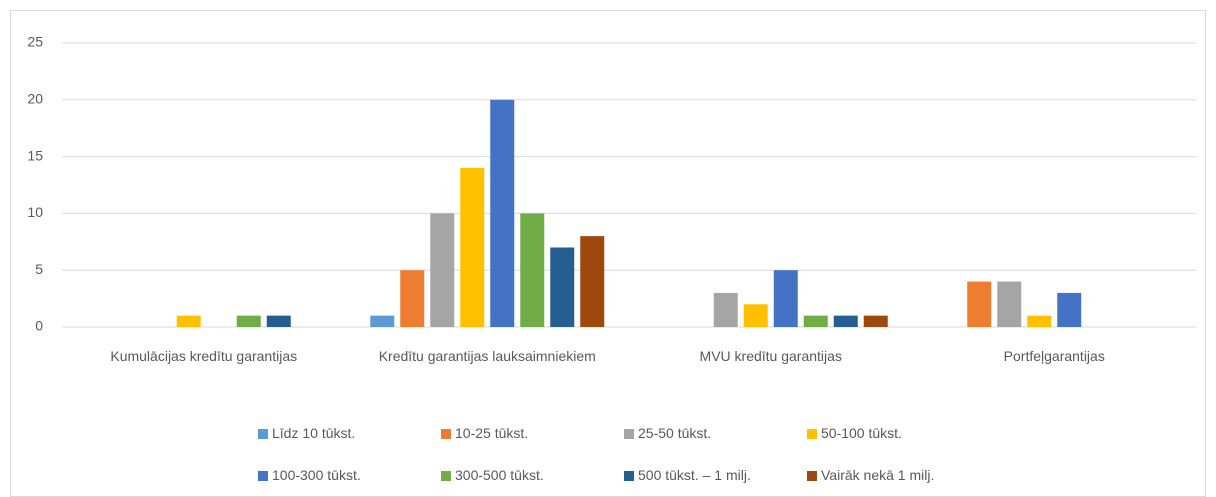 This screenshot has width=1216, height=497. Describe the element at coordinates (316, 475) in the screenshot. I see `legend-label: 100-300 tūkst.` at that location.